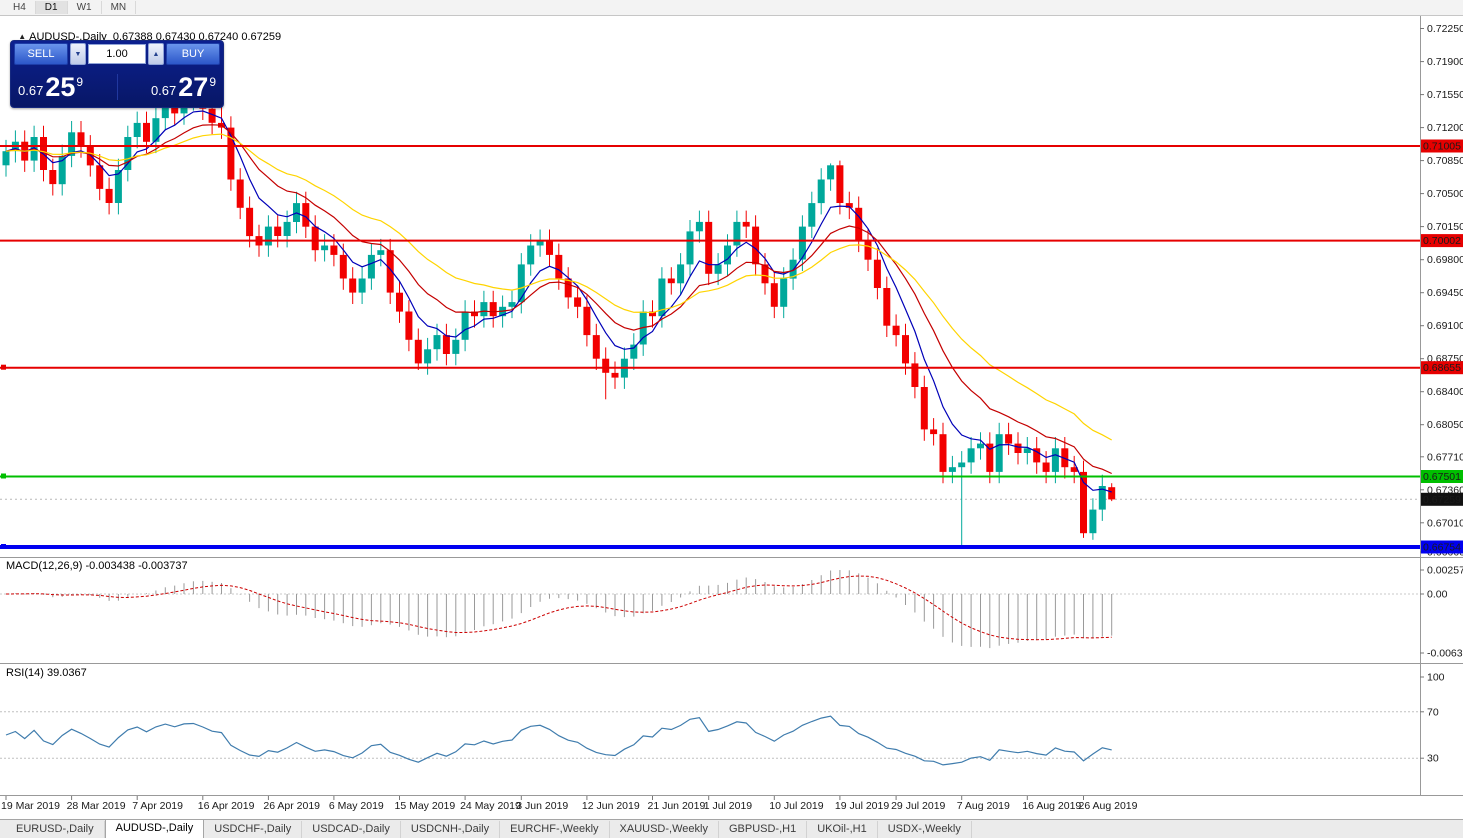 This screenshot has height=838, width=1463. I want to click on svg-text: 0.70500, so click(1445, 194).